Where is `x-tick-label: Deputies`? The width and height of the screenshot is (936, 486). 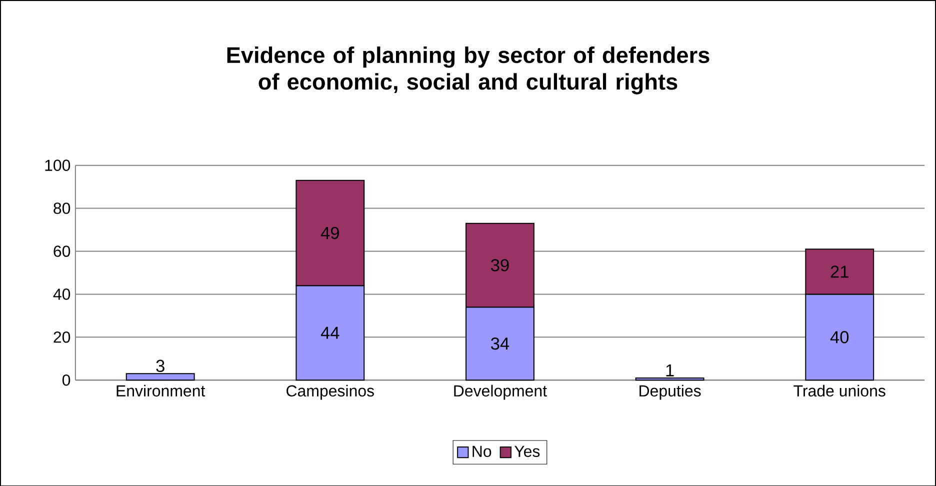 x-tick-label: Deputies is located at coordinates (670, 392).